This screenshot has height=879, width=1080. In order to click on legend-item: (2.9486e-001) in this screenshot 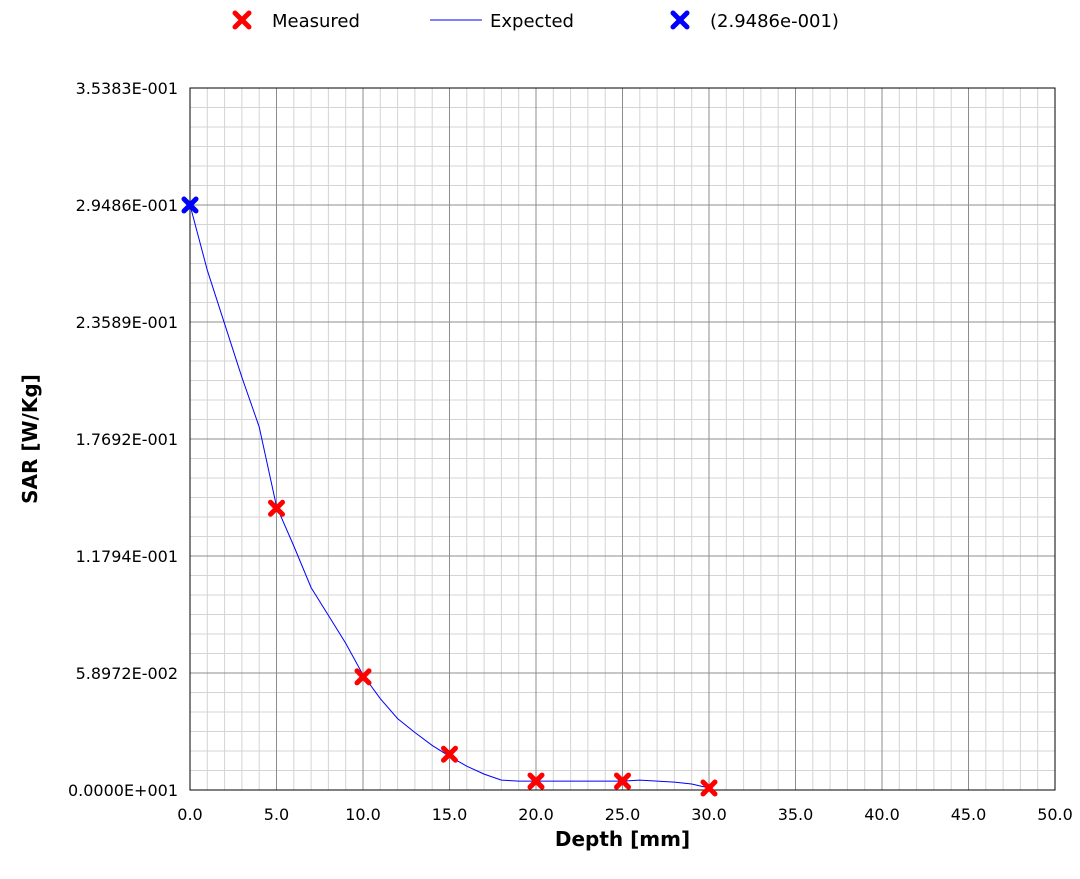, I will do `click(754, 21)`.